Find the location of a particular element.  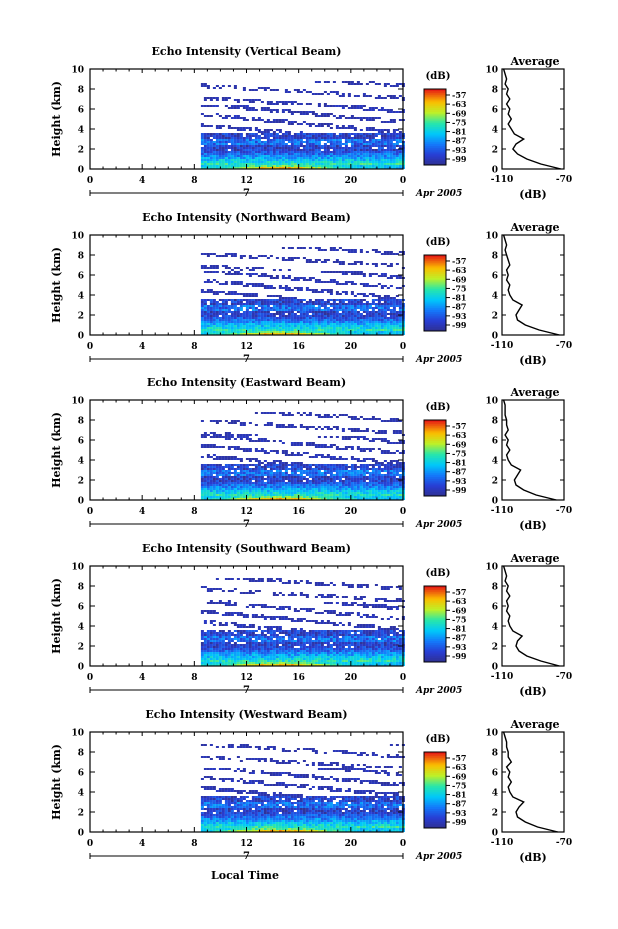

colorbar-unit: (dB) is located at coordinates (438, 76).